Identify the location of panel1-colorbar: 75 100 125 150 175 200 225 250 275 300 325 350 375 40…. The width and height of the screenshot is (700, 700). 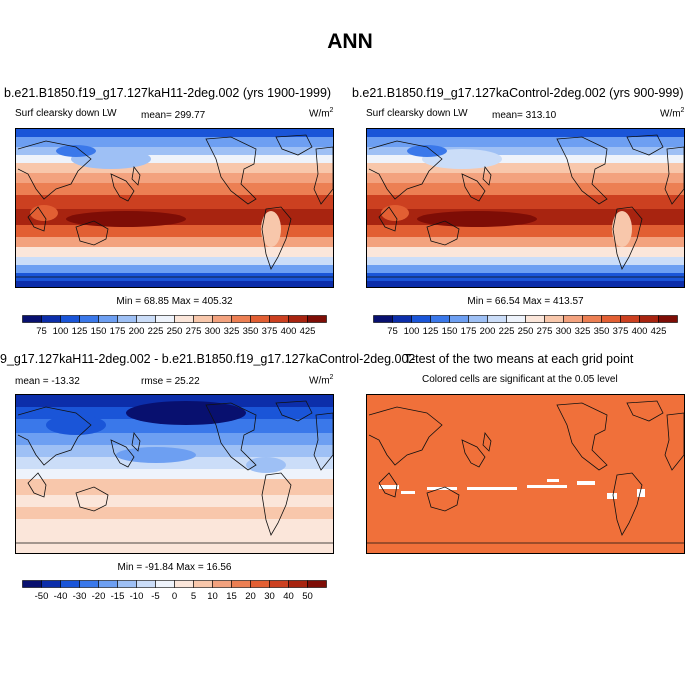
(175, 326).